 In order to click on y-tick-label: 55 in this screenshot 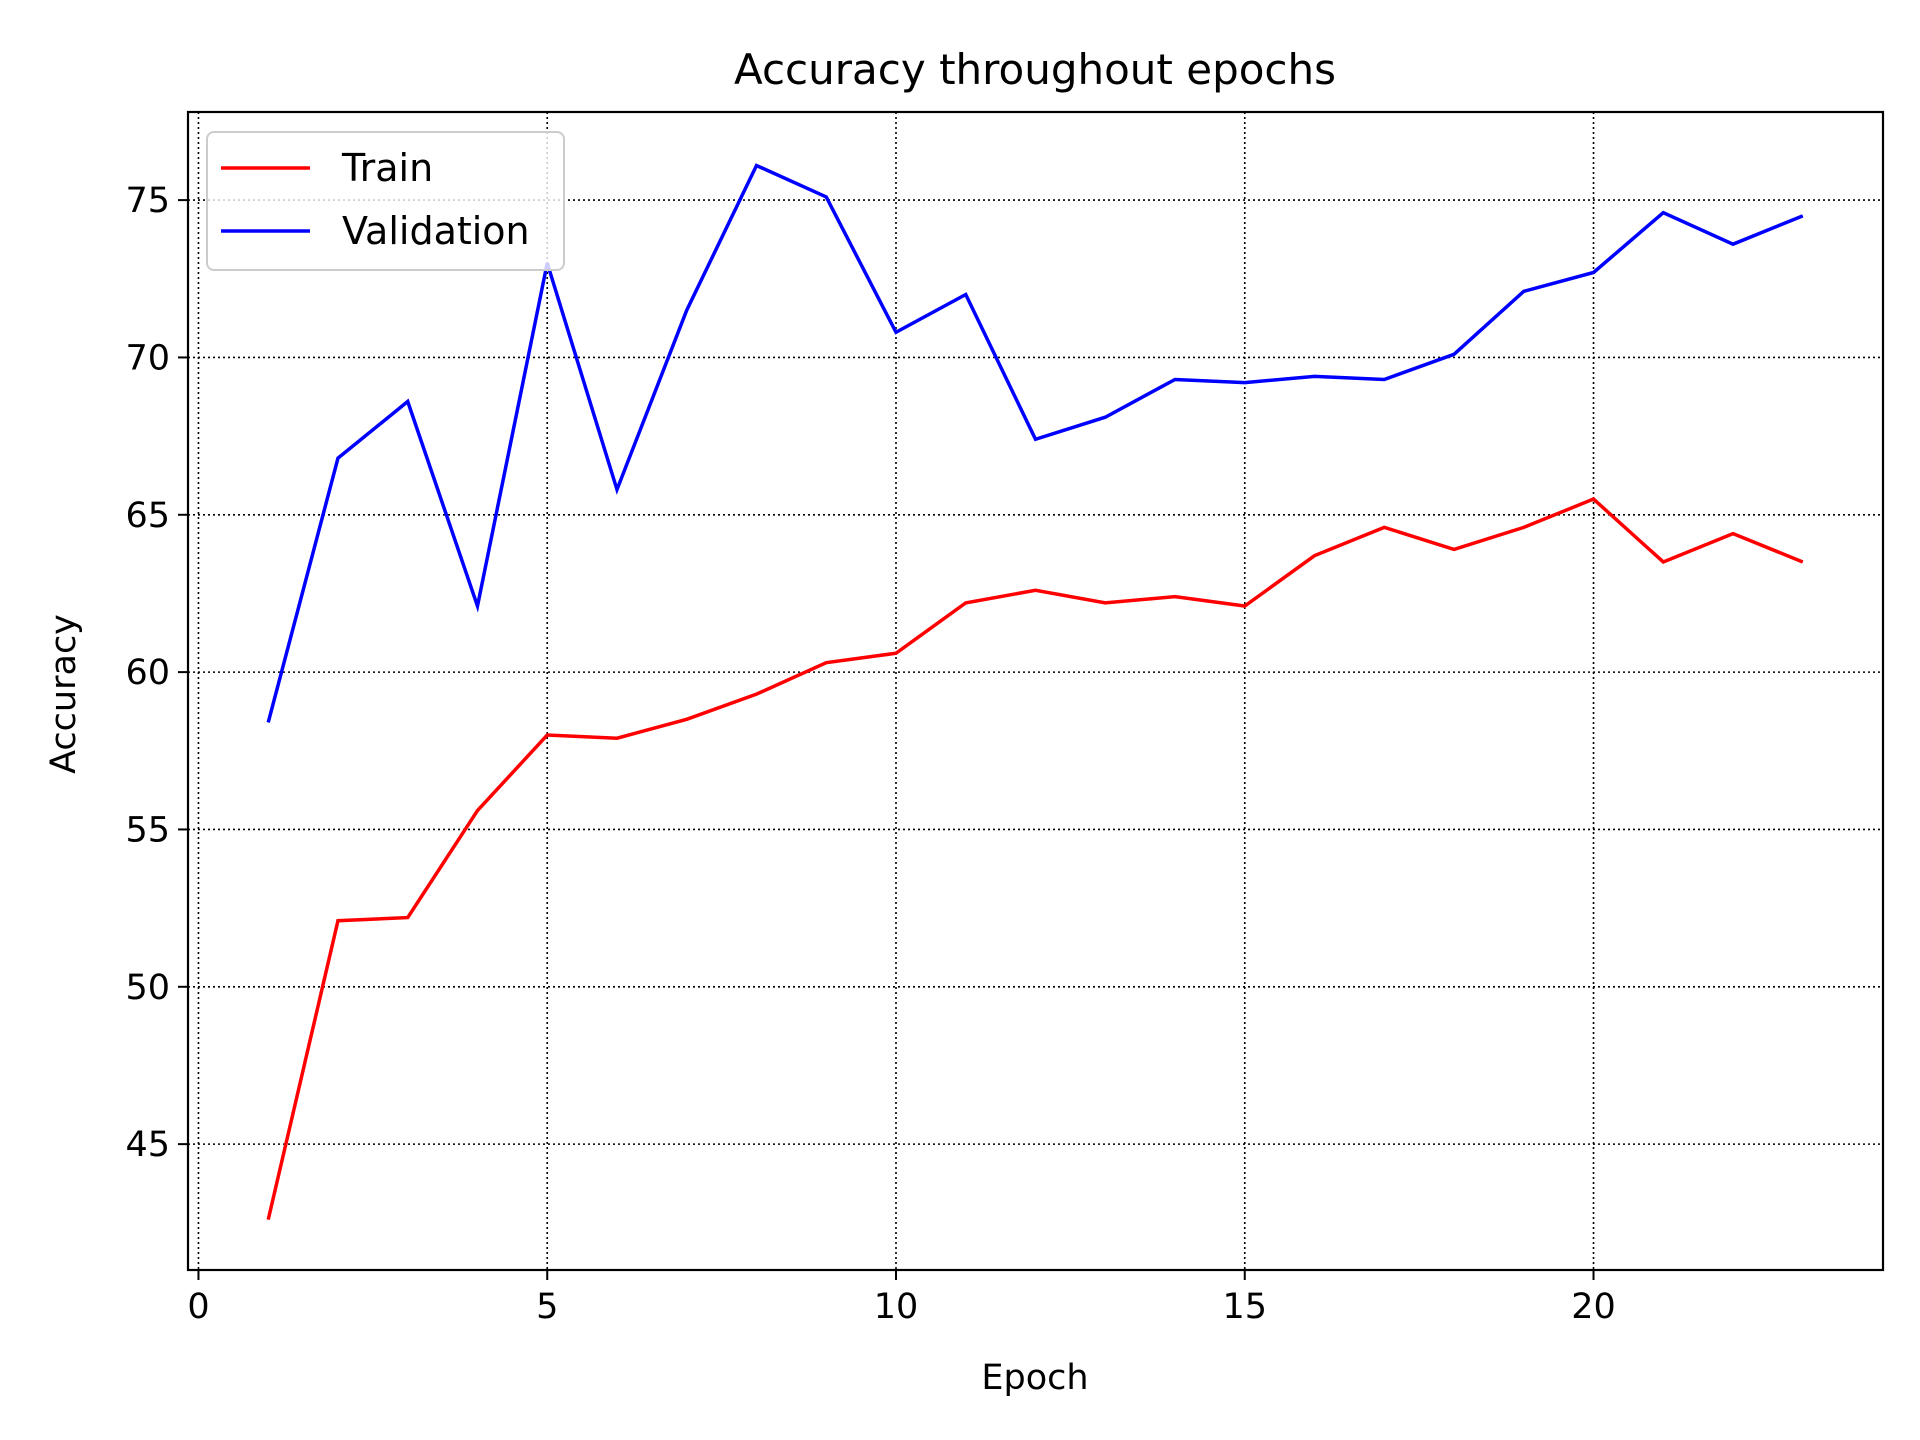, I will do `click(147, 830)`.